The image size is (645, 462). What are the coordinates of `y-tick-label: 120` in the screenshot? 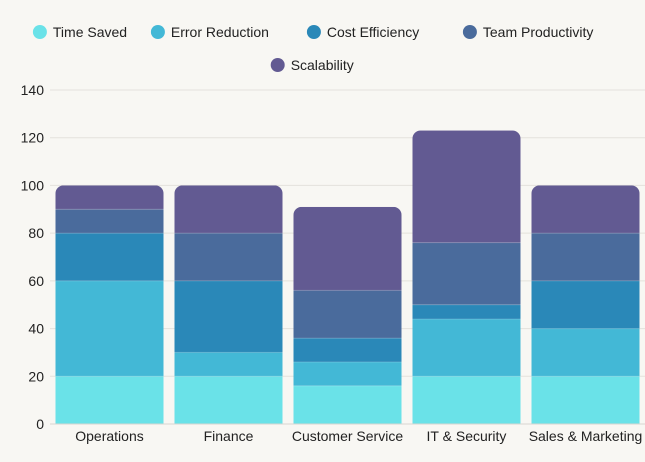 It's located at (33, 138).